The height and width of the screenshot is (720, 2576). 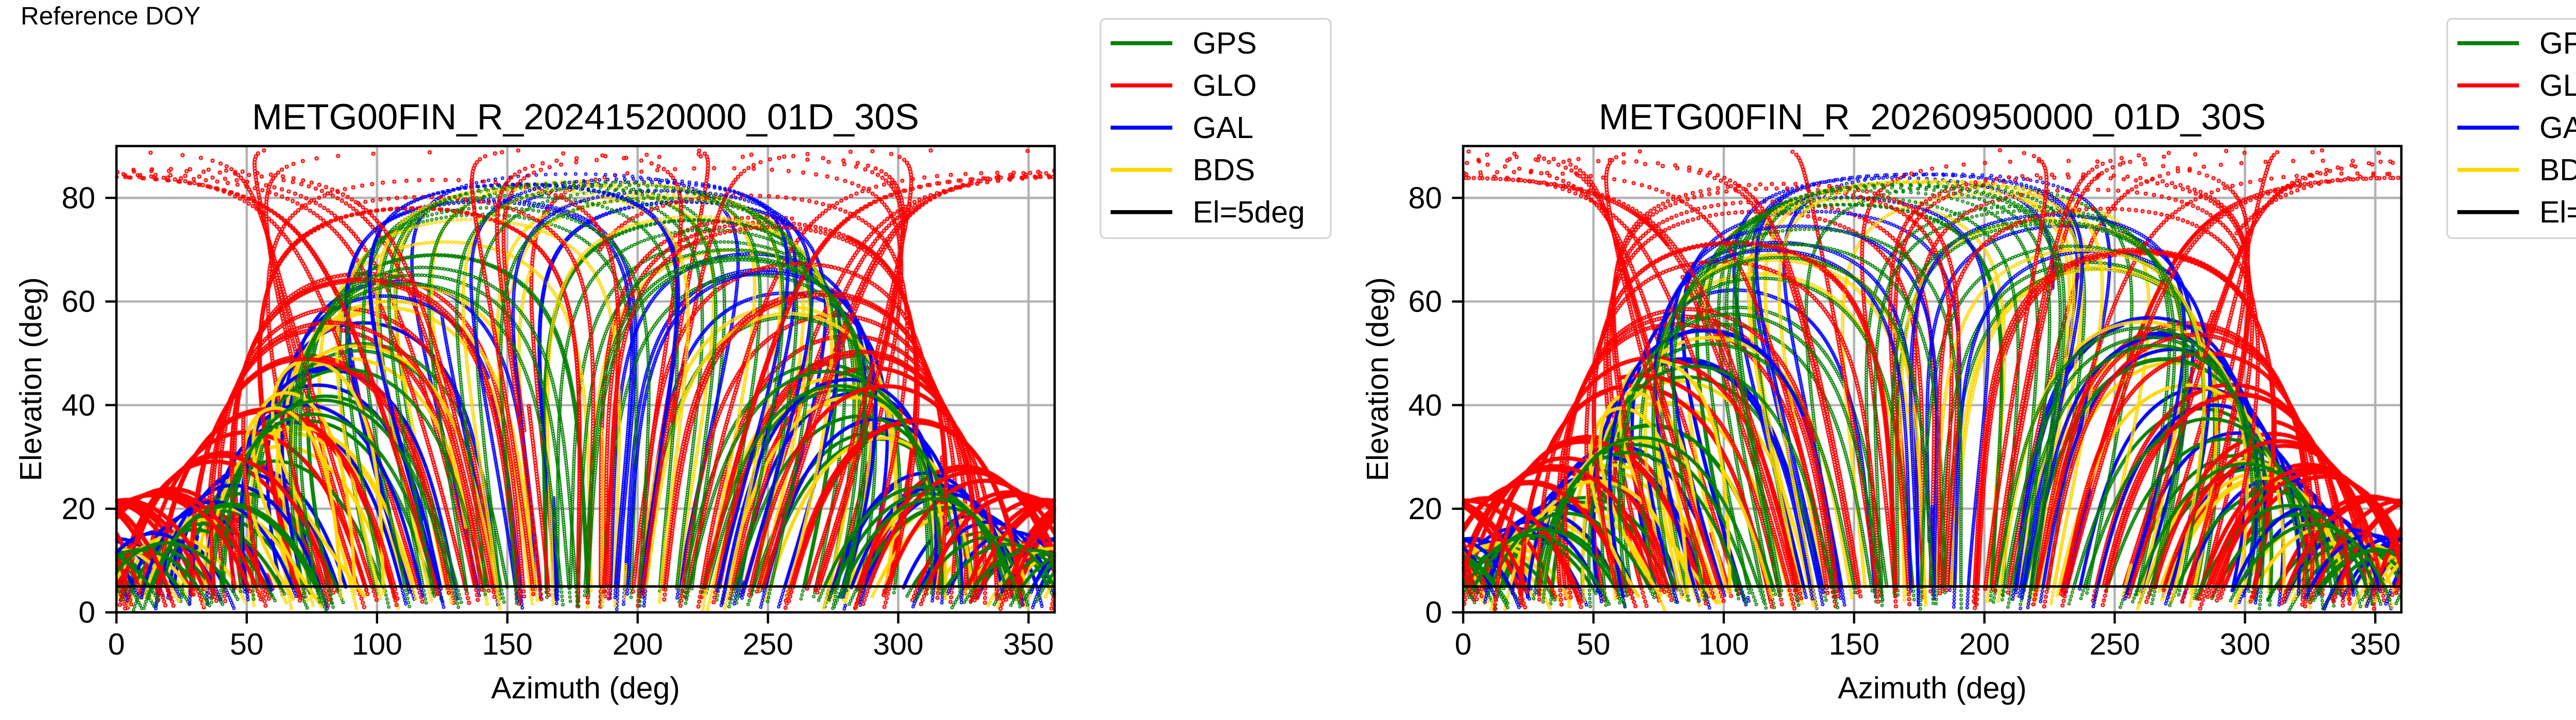 I want to click on svg-text:METG00FIN_R_20260950000_01D_30: METG00FIN_R_20260950000_01D_30S, so click(x=1932, y=117).